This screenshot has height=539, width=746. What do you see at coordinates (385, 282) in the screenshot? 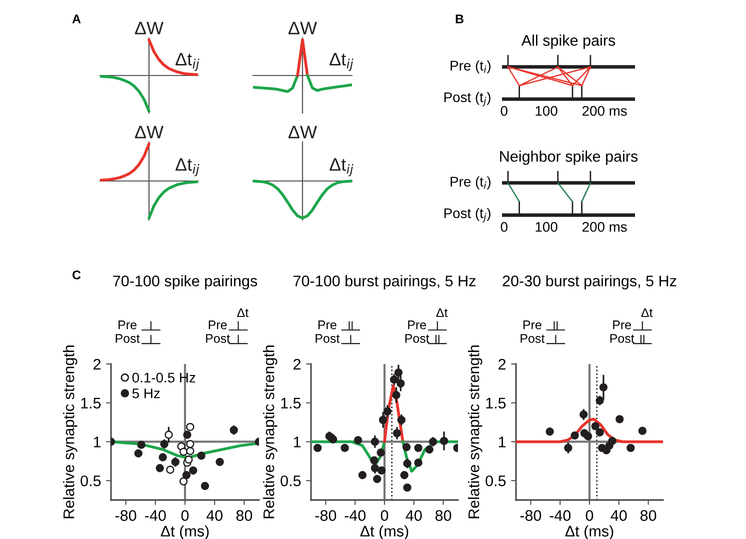
I see `chart-title: 70-100 burst pairings, 5 Hz` at bounding box center [385, 282].